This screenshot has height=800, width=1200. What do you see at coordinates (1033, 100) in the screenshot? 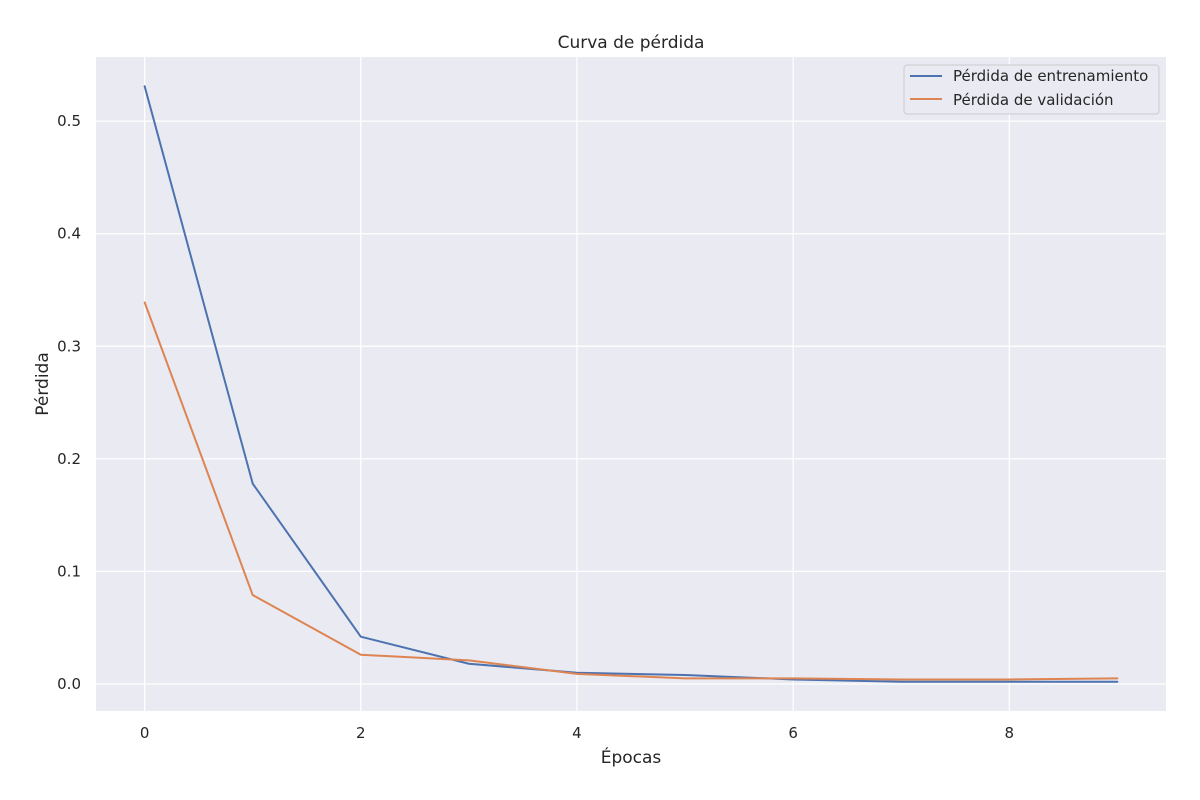
I see `legend-label-validation: Pérdida de validación` at bounding box center [1033, 100].